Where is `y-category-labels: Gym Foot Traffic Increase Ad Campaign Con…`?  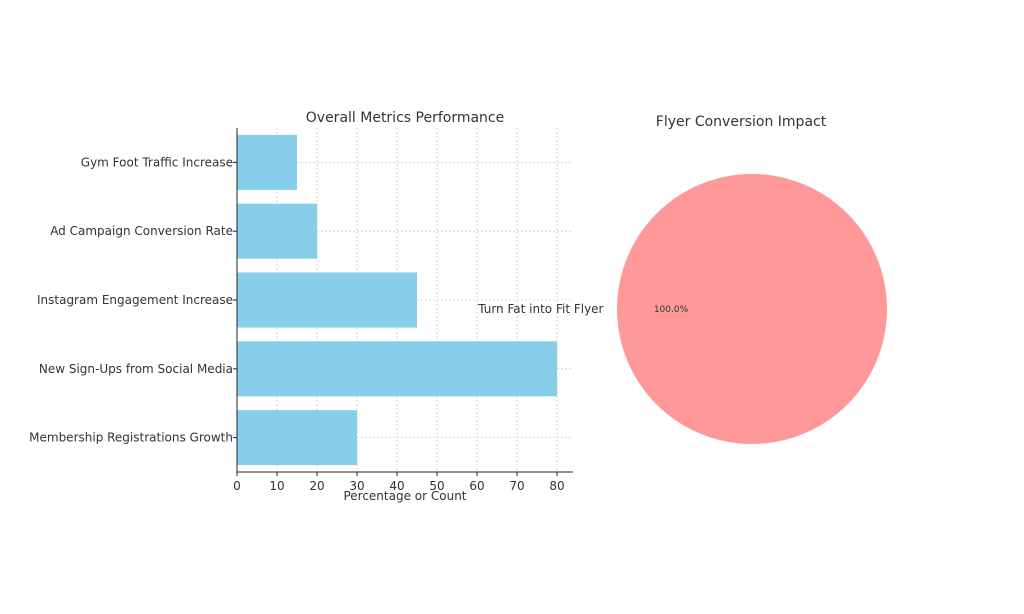 y-category-labels: Gym Foot Traffic Increase Ad Campaign Con… is located at coordinates (133, 300).